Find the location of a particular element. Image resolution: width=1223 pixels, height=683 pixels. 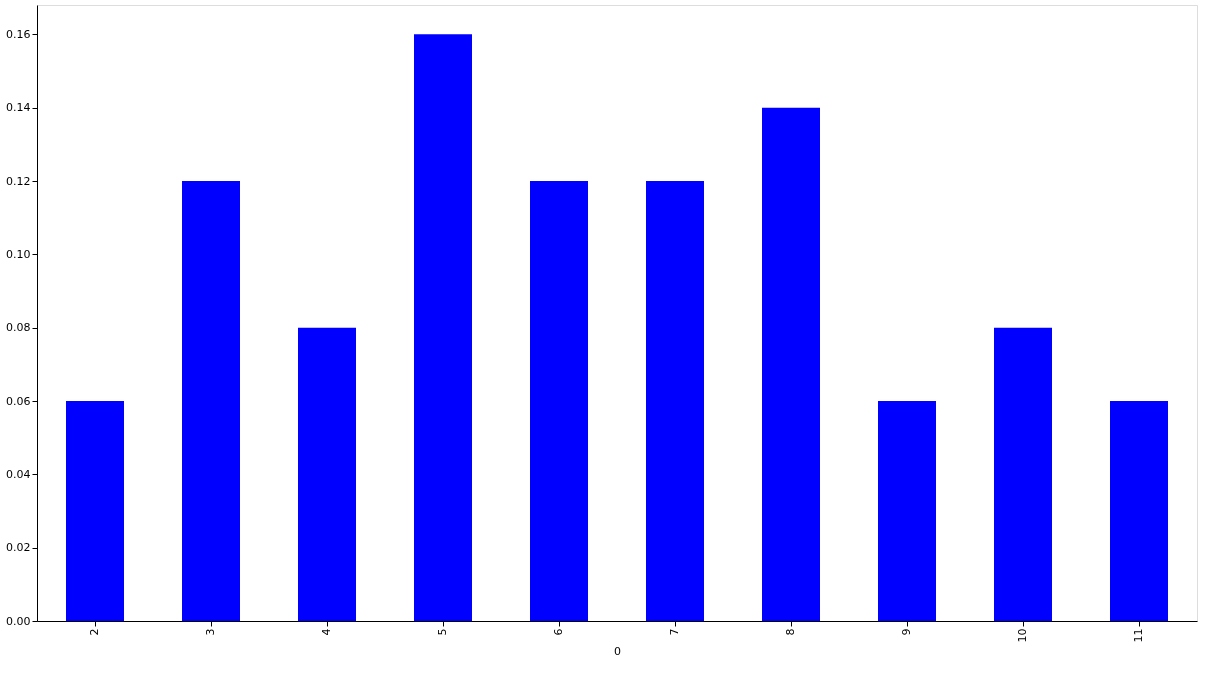

x-tick-label: 4 is located at coordinates (326, 632).